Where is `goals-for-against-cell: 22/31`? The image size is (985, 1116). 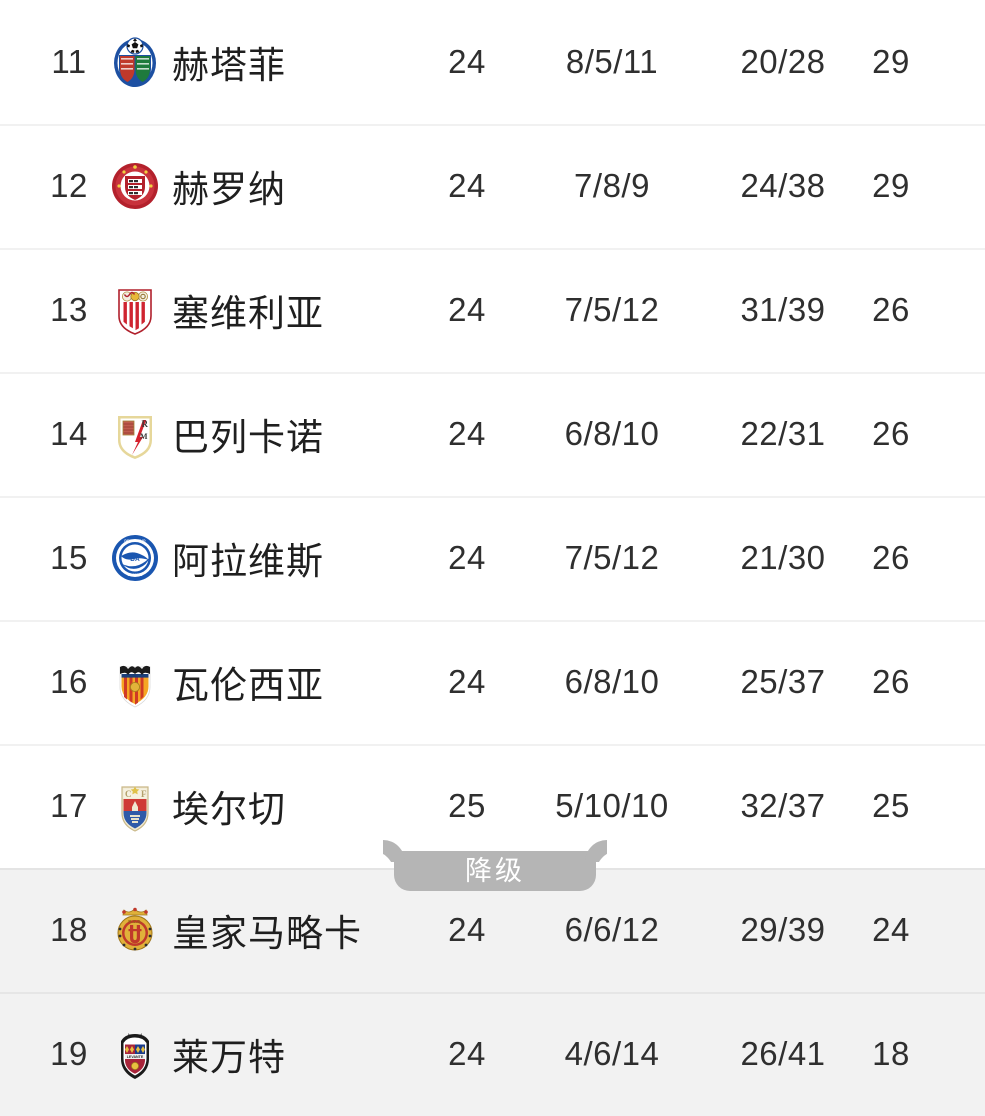 goals-for-against-cell: 22/31 is located at coordinates (783, 433).